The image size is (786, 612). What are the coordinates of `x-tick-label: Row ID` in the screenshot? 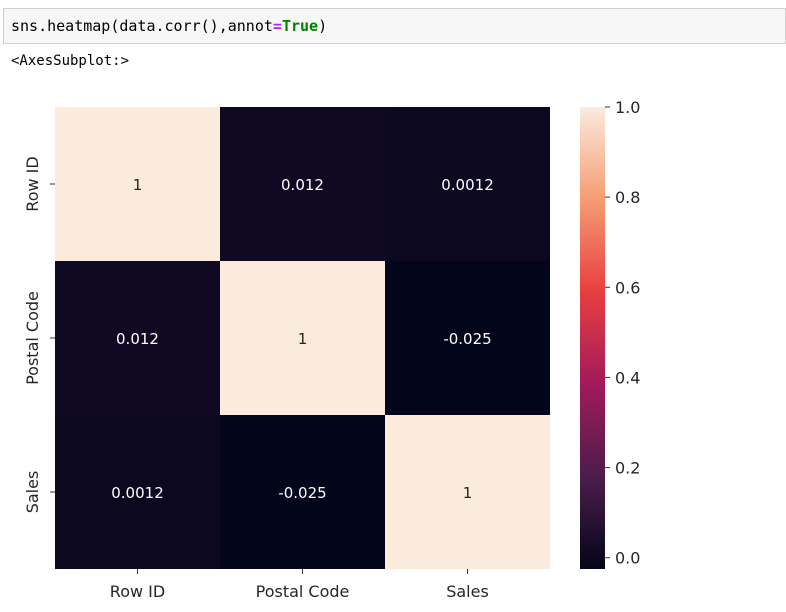 It's located at (137, 591).